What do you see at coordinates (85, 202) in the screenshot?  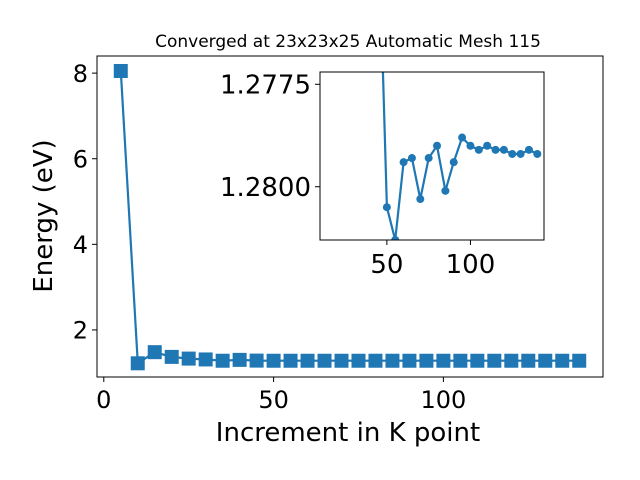 I see `main-y-ticks: 2 4 6 8` at bounding box center [85, 202].